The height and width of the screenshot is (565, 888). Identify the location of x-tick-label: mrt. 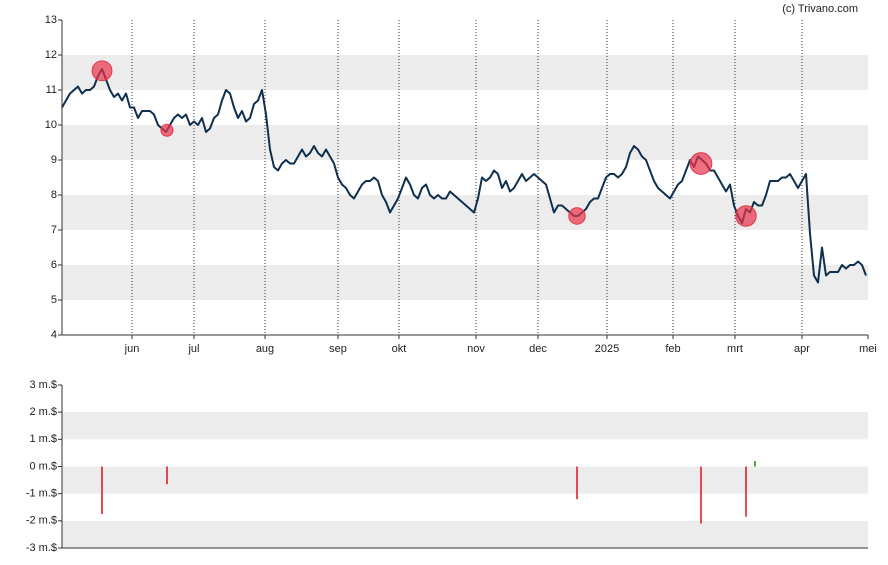
(735, 349).